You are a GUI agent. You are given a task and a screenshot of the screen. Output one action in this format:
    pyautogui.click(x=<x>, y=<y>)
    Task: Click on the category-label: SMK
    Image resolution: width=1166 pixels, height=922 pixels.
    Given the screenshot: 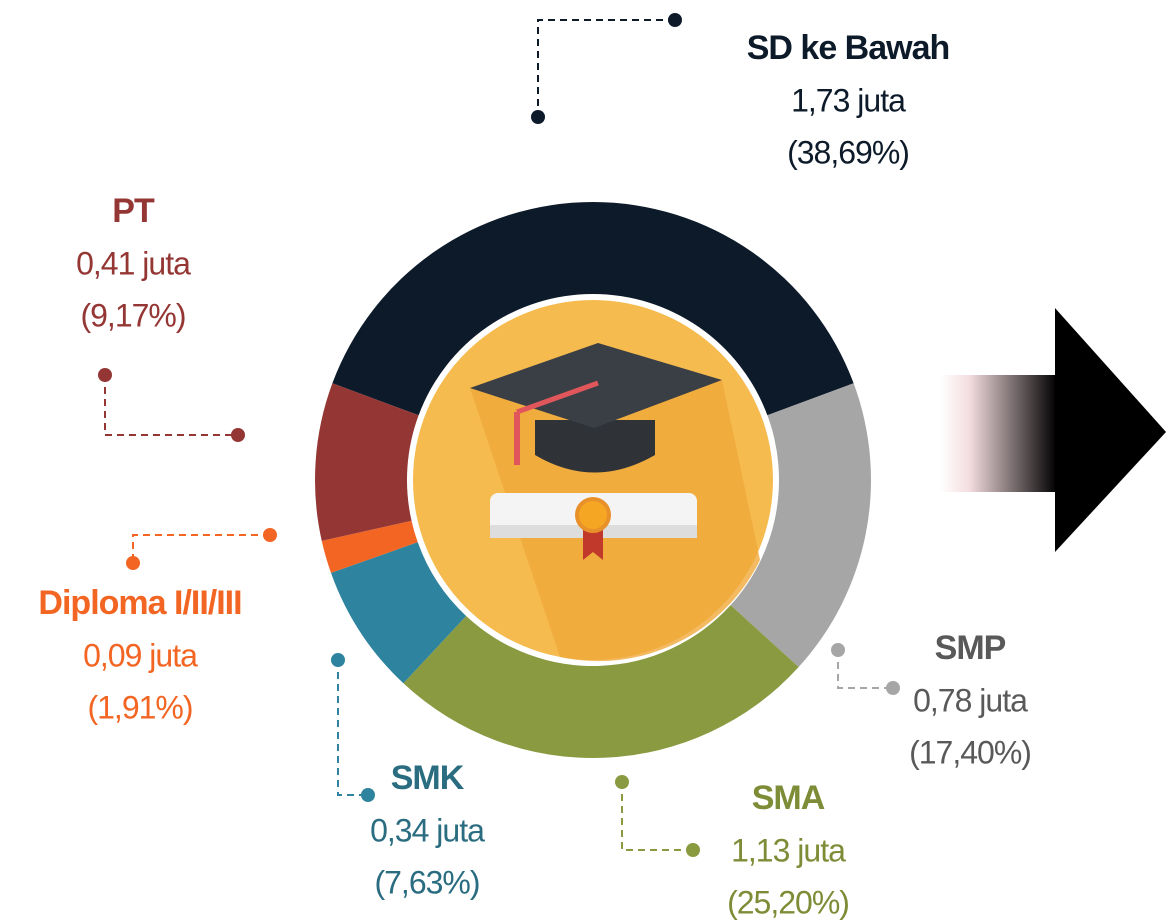 What is the action you would take?
    pyautogui.click(x=428, y=778)
    